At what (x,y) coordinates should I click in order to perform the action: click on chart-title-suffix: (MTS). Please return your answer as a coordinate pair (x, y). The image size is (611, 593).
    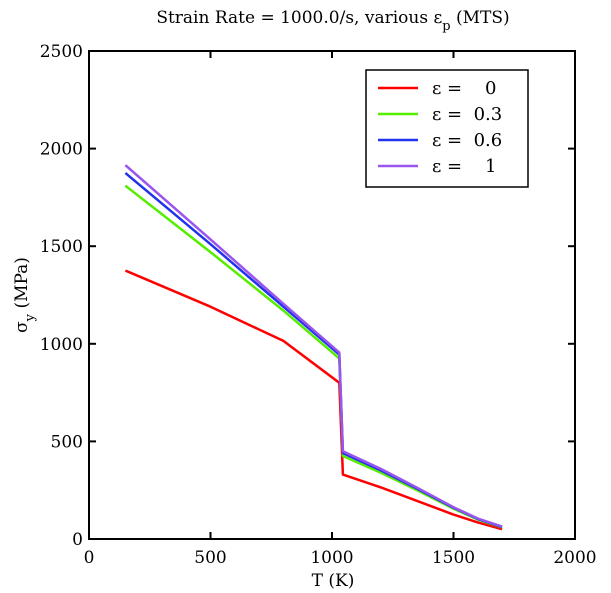
    Looking at the image, I should click on (480, 18).